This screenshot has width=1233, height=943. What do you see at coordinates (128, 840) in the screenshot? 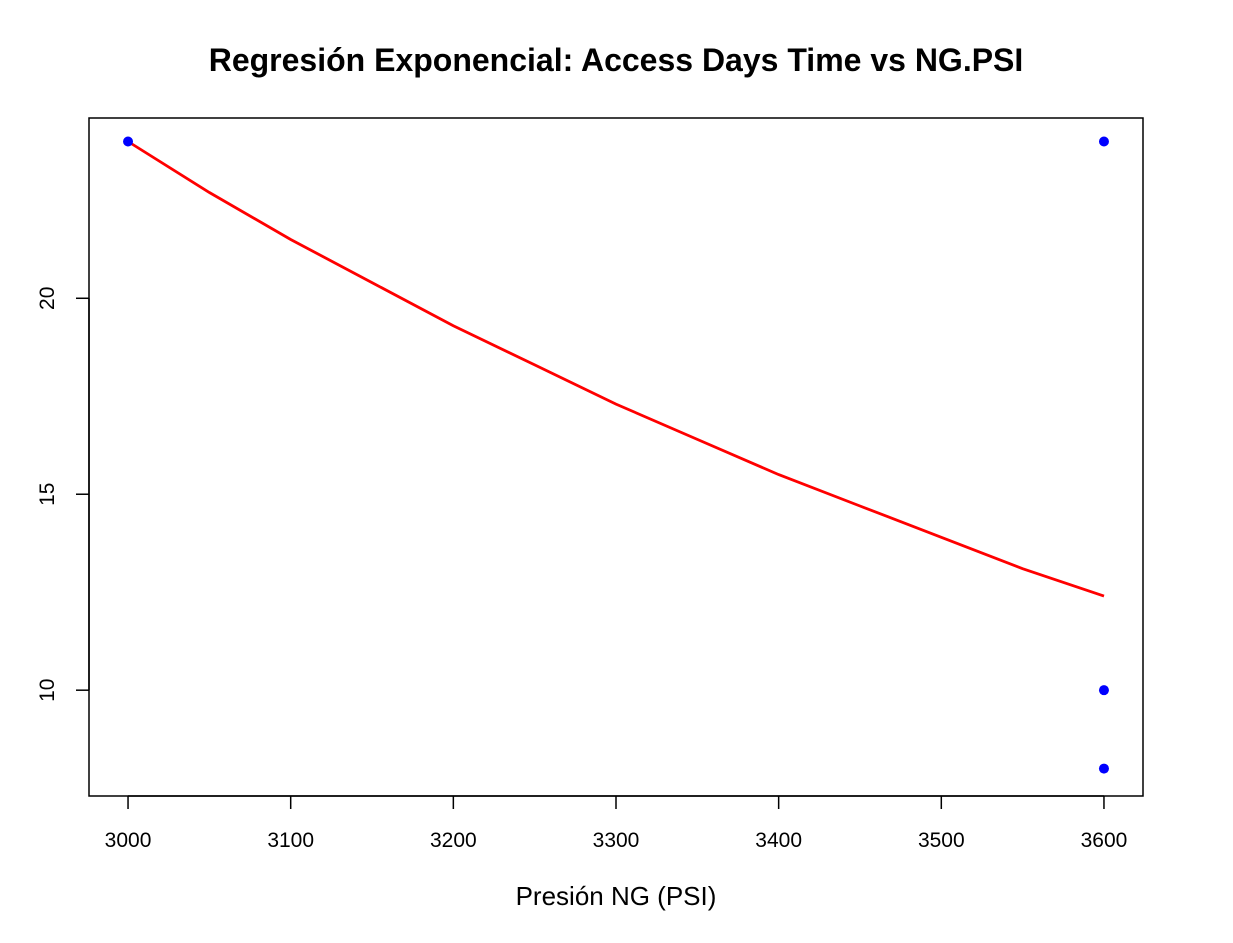
I see `x-tick-label: 3000` at bounding box center [128, 840].